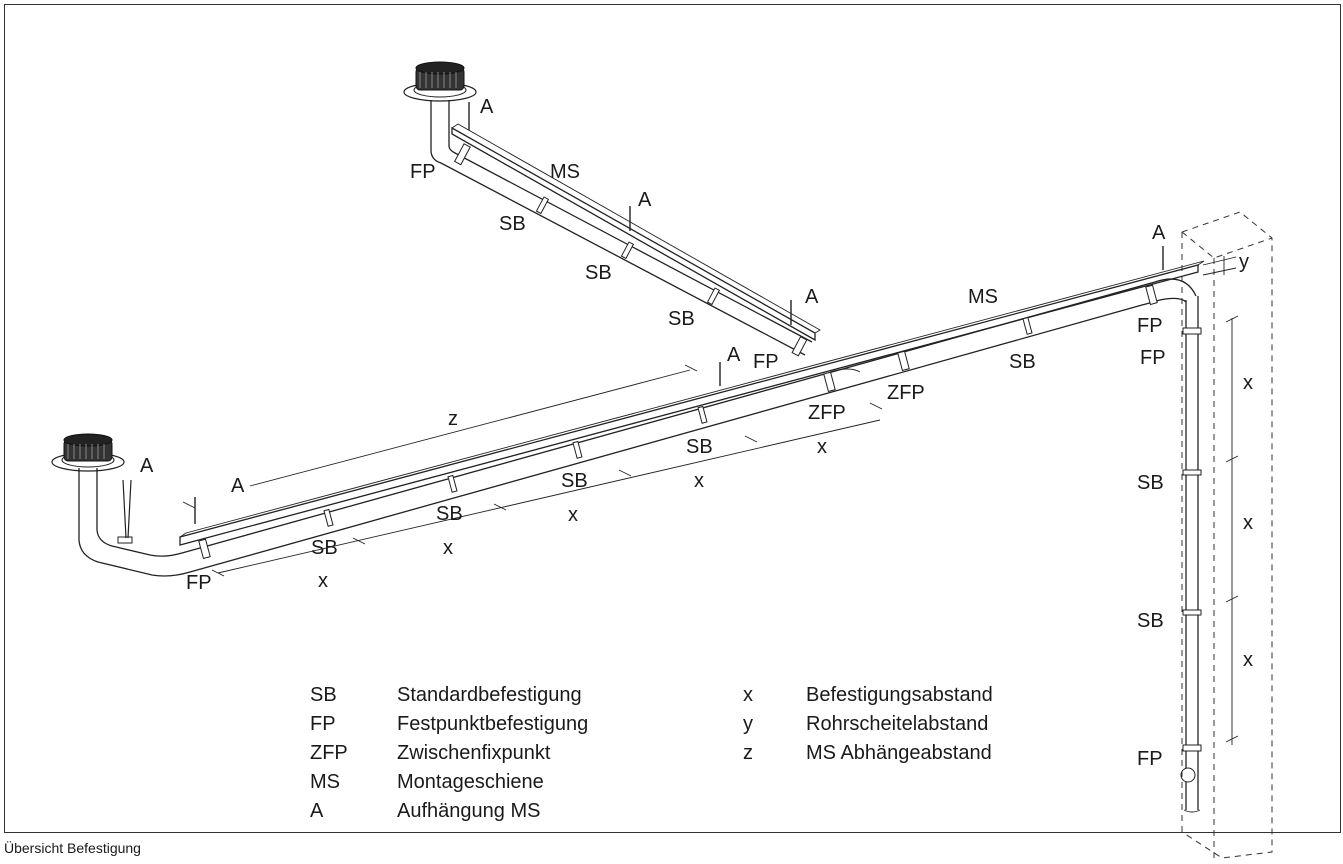 This screenshot has width=1343, height=864. Describe the element at coordinates (1150, 326) in the screenshot. I see `label-fp-right-1: FP` at that location.